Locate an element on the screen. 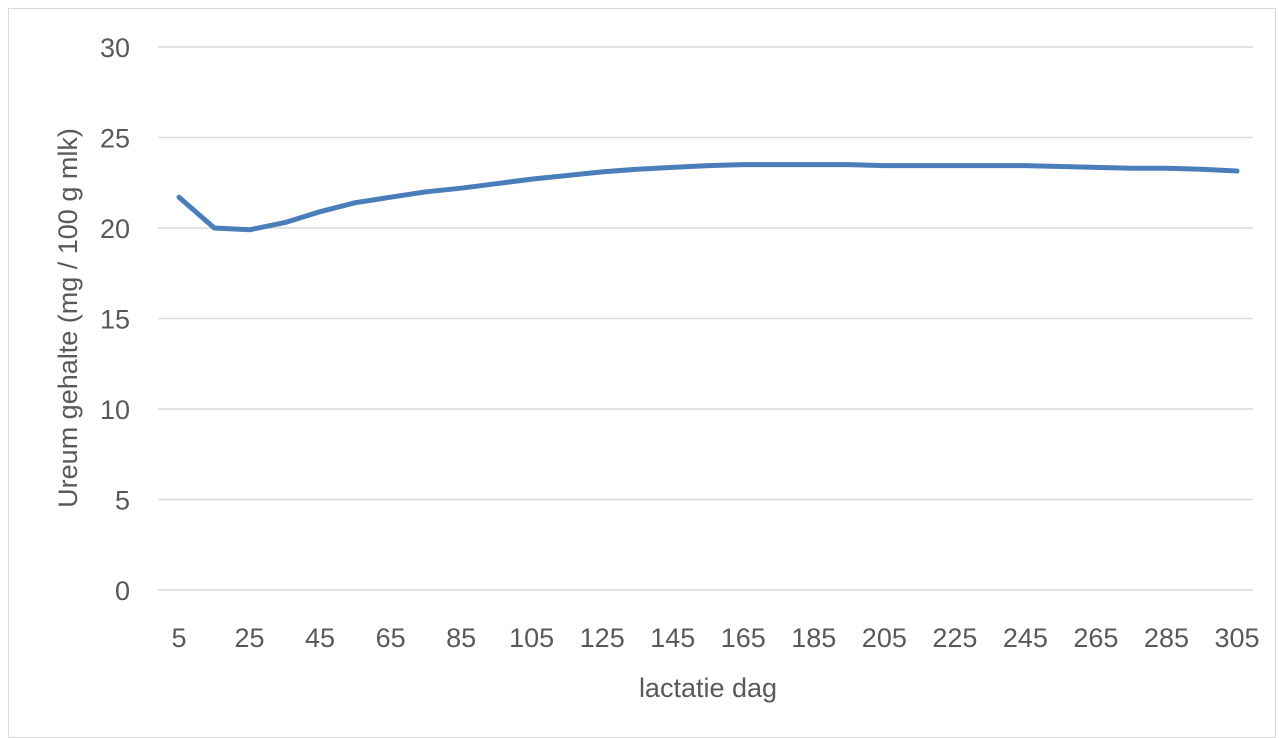  y-tick-label: 10 is located at coordinates (115, 410).